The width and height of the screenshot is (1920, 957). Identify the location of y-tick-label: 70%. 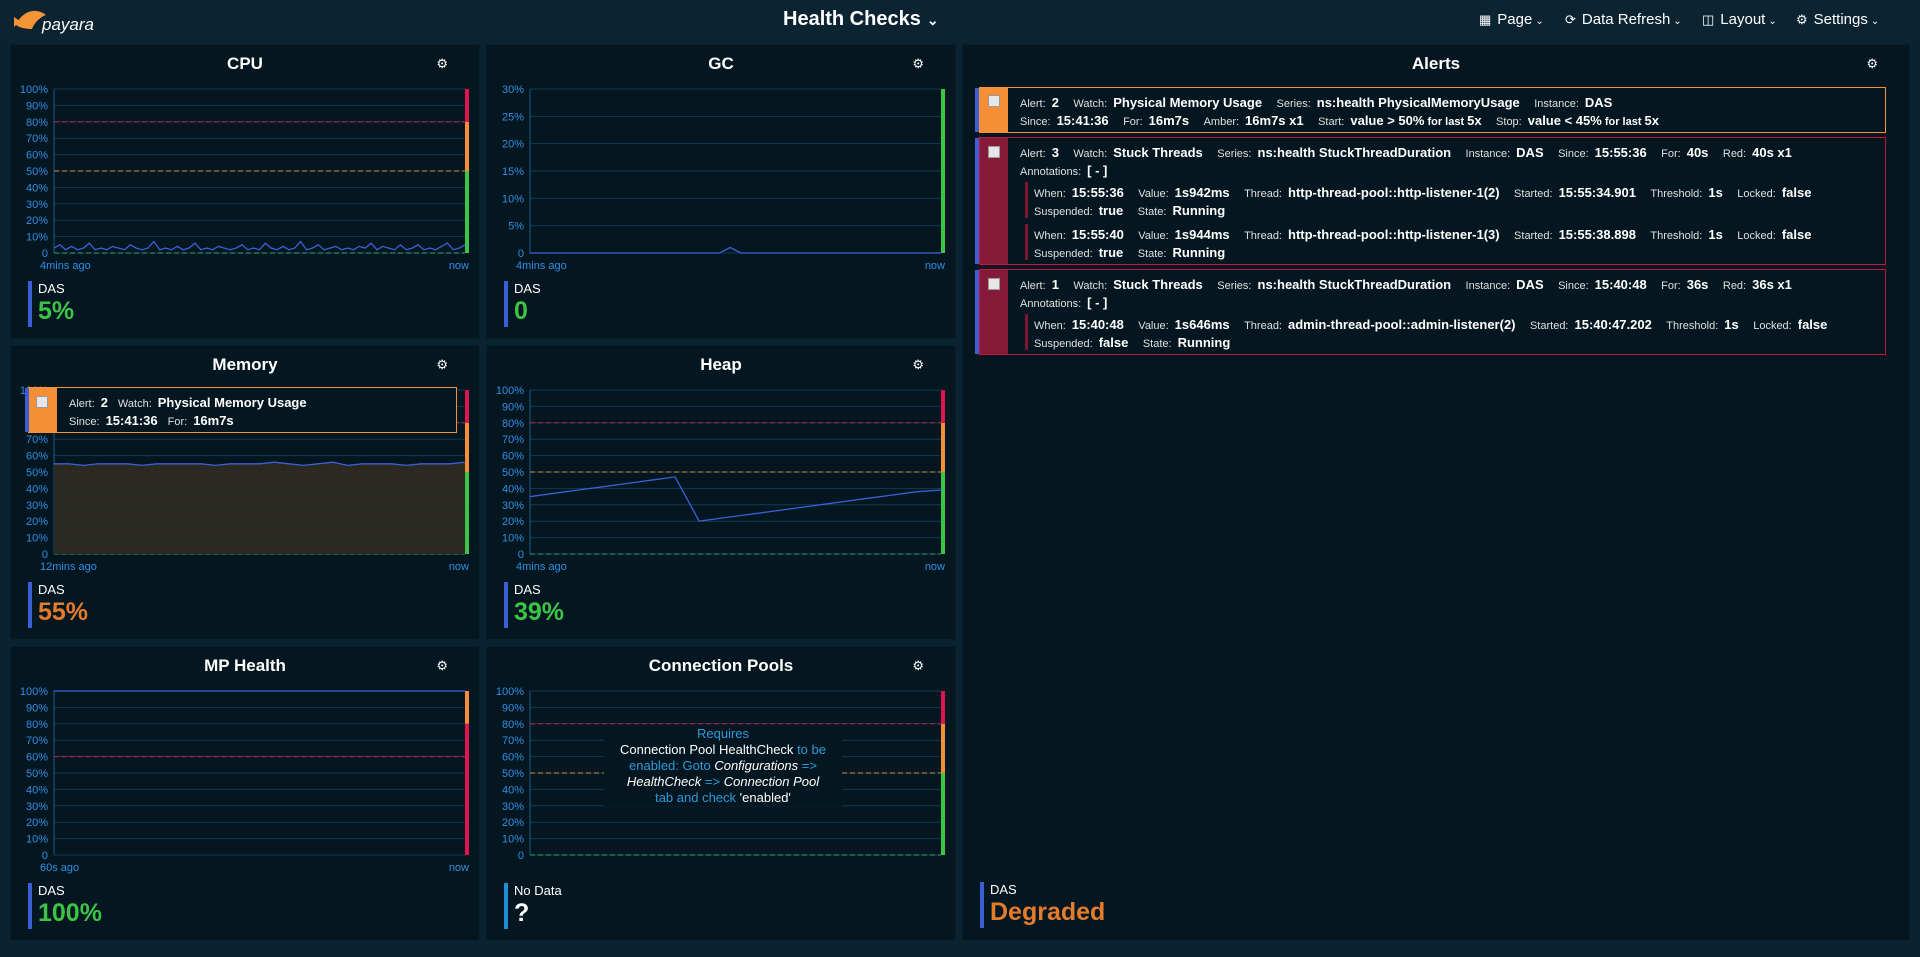
(513, 741).